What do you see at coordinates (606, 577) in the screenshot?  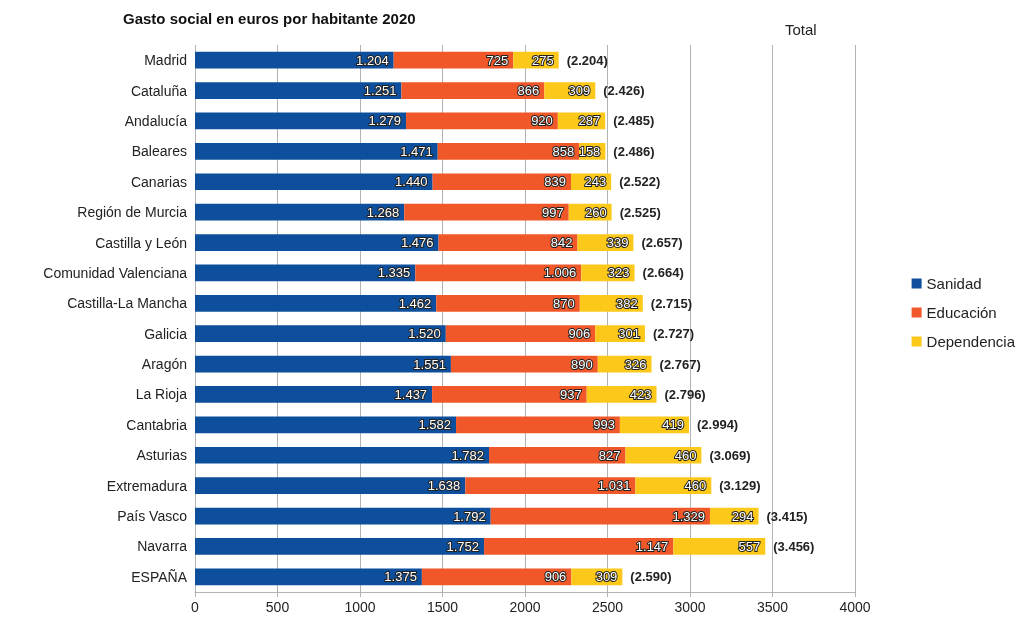 I see `data-label: 309` at bounding box center [606, 577].